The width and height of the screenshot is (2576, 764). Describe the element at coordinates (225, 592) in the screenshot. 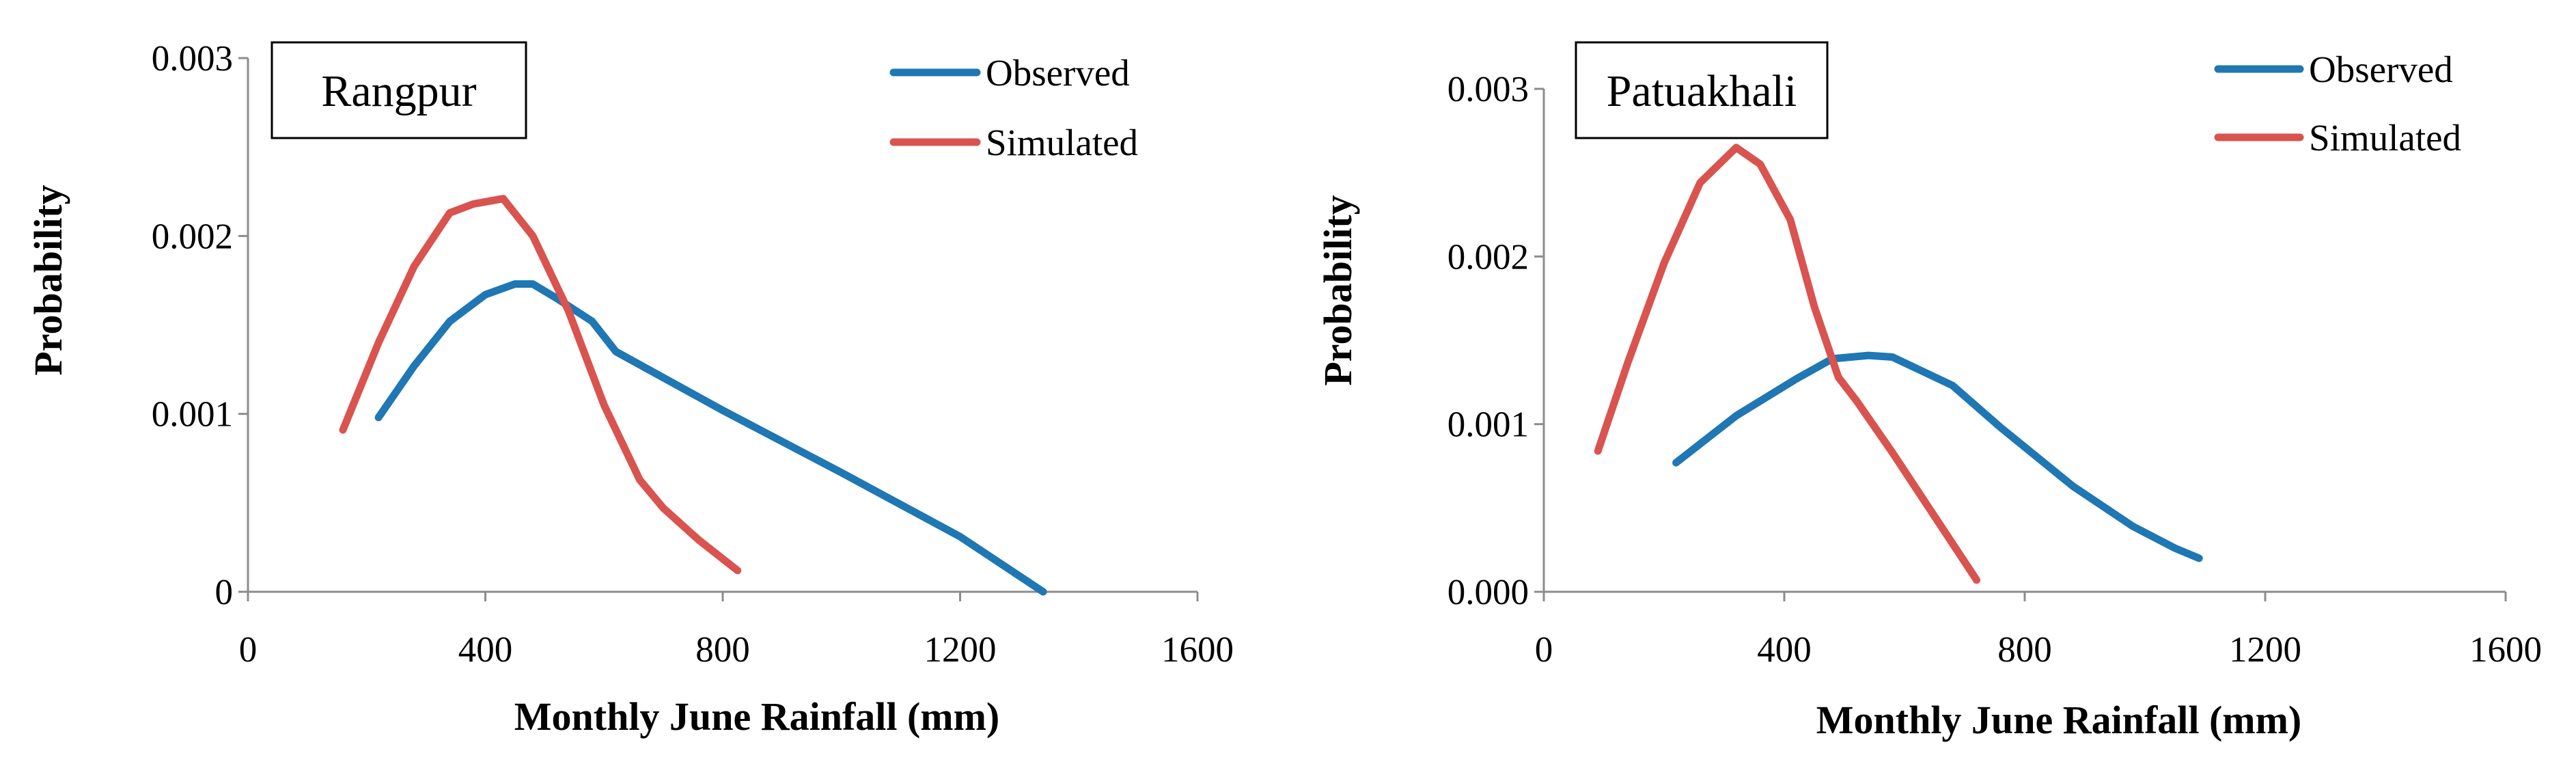

I see `y-tick-label: 0` at that location.